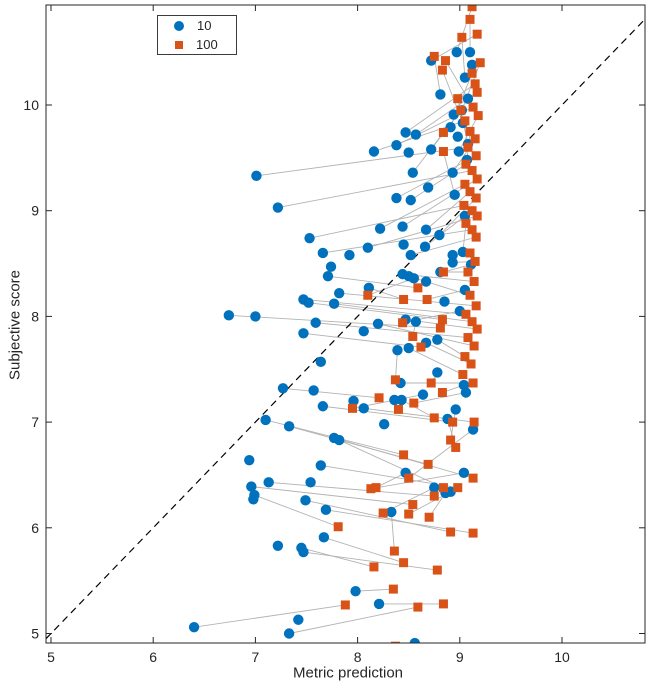  What do you see at coordinates (35, 316) in the screenshot?
I see `y-tick-label: 8` at bounding box center [35, 316].